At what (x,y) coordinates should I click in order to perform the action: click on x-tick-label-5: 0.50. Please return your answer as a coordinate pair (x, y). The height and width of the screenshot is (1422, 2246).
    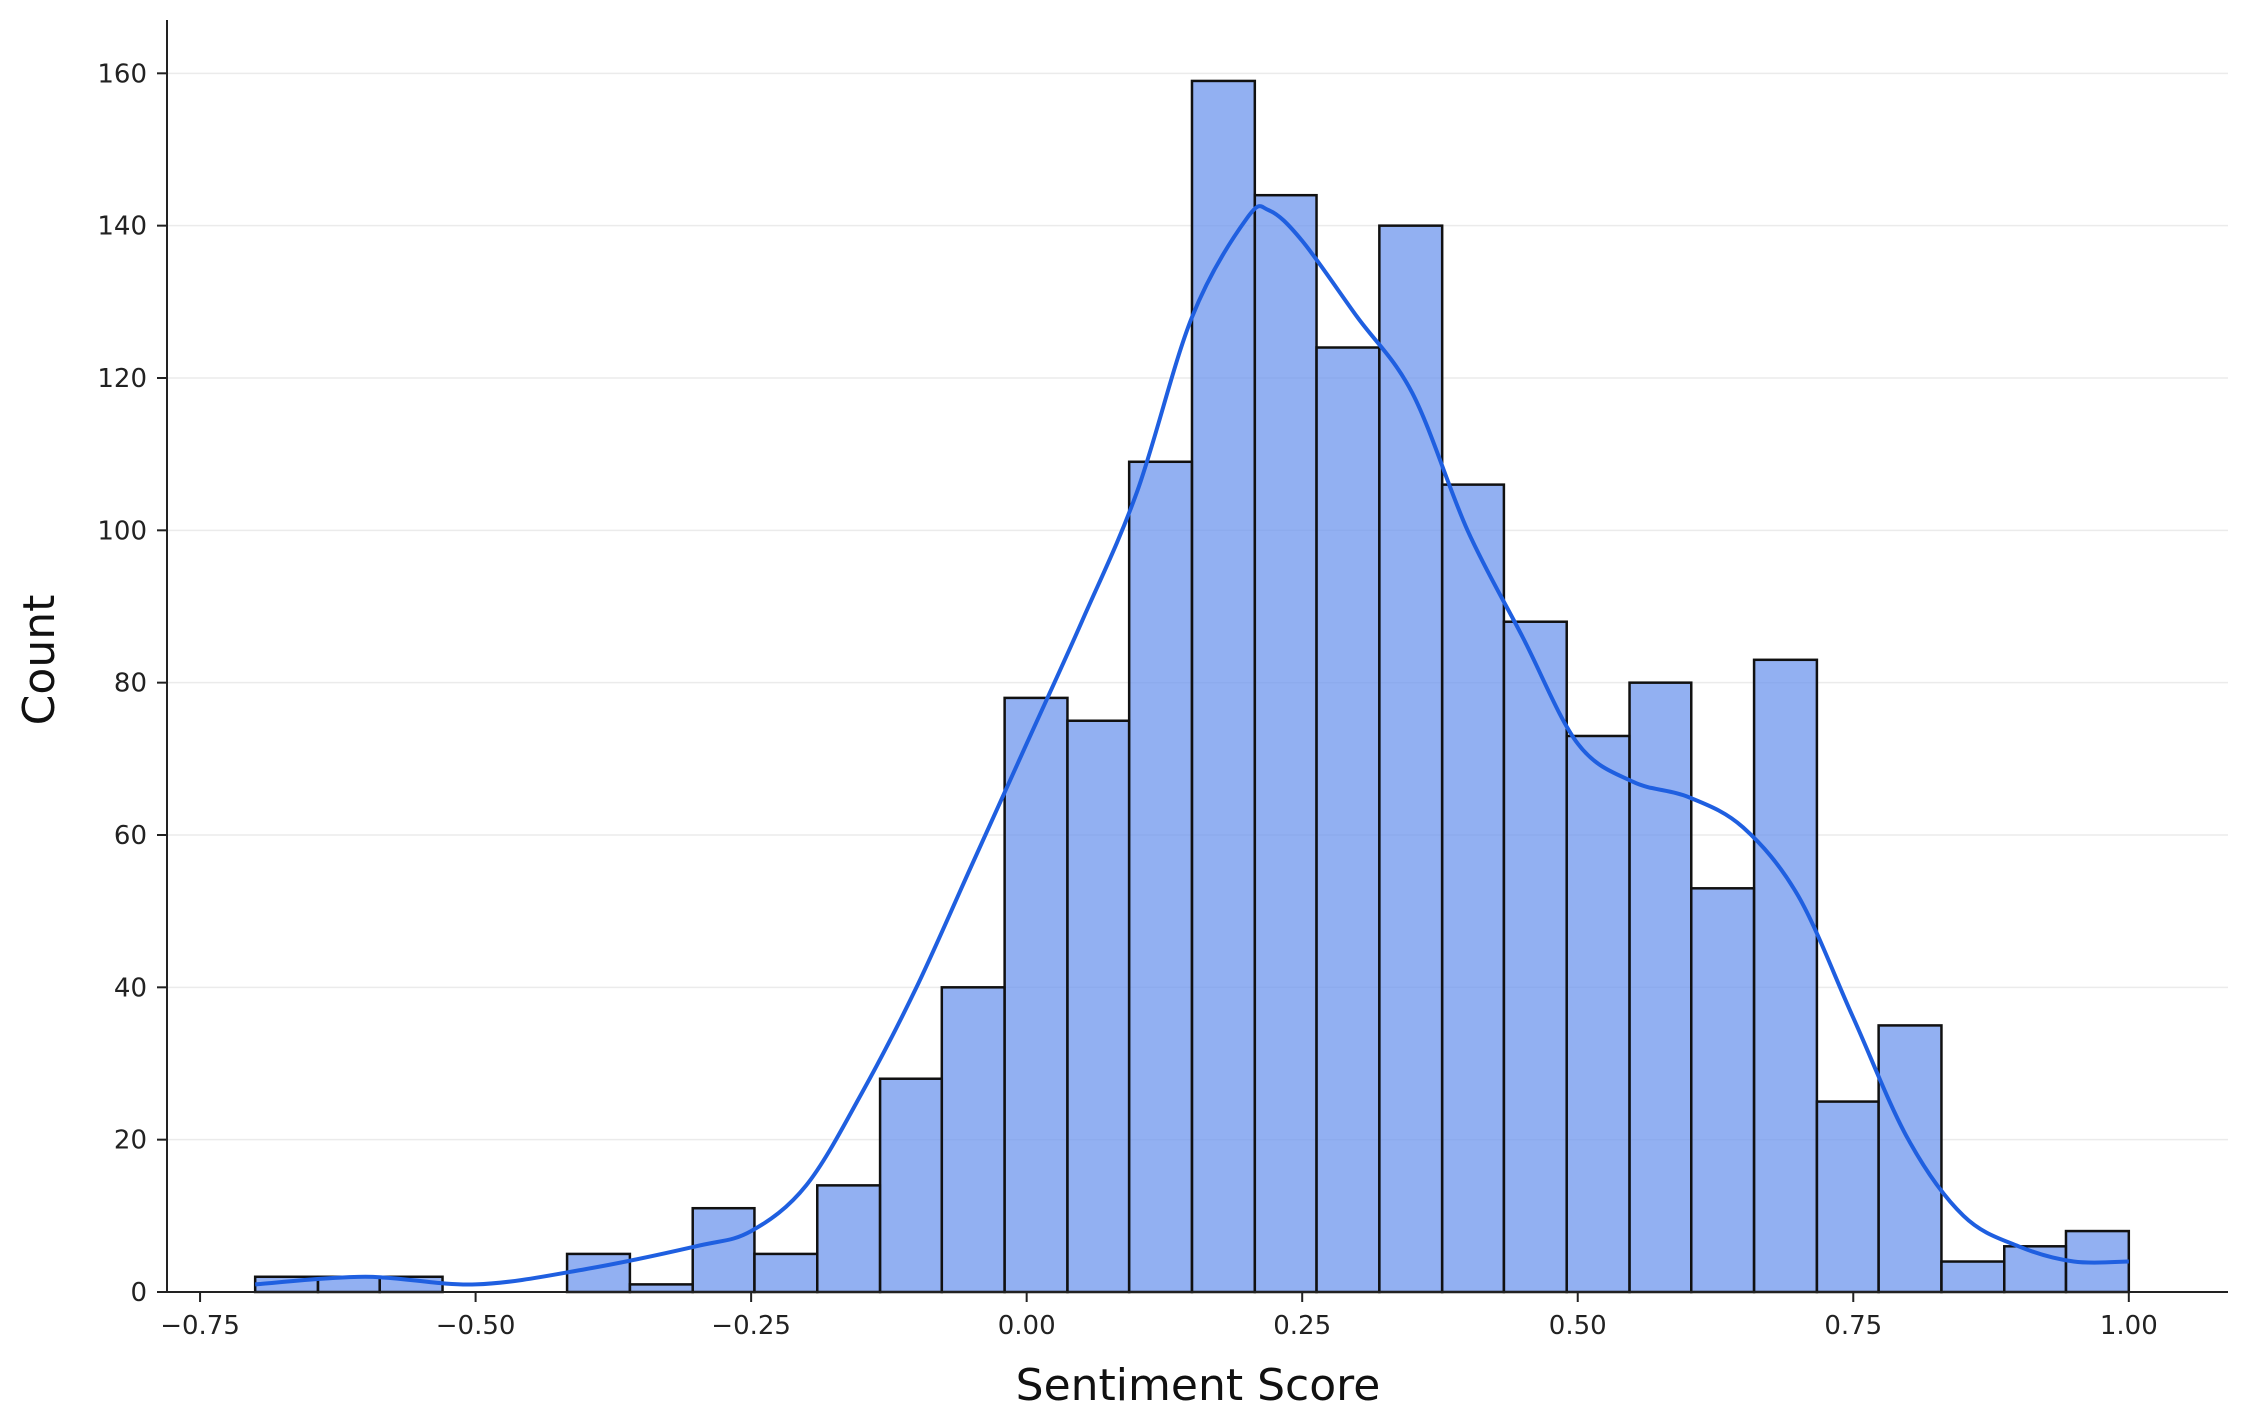
    Looking at the image, I should click on (1578, 1326).